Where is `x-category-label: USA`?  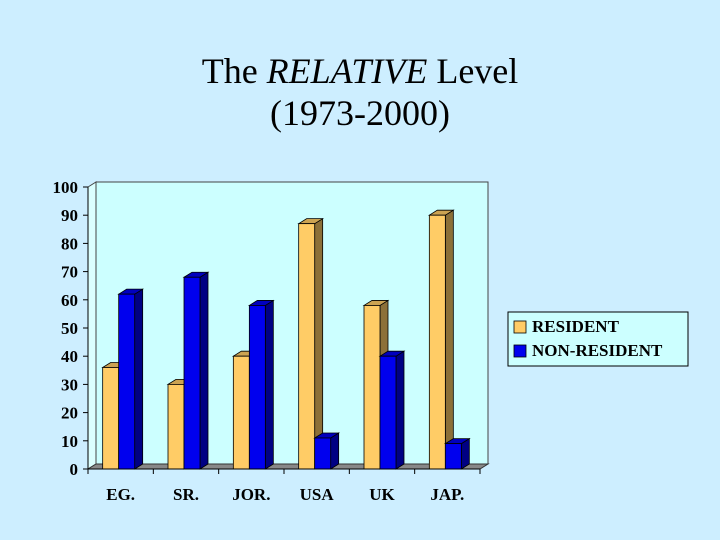
x-category-label: USA is located at coordinates (317, 494).